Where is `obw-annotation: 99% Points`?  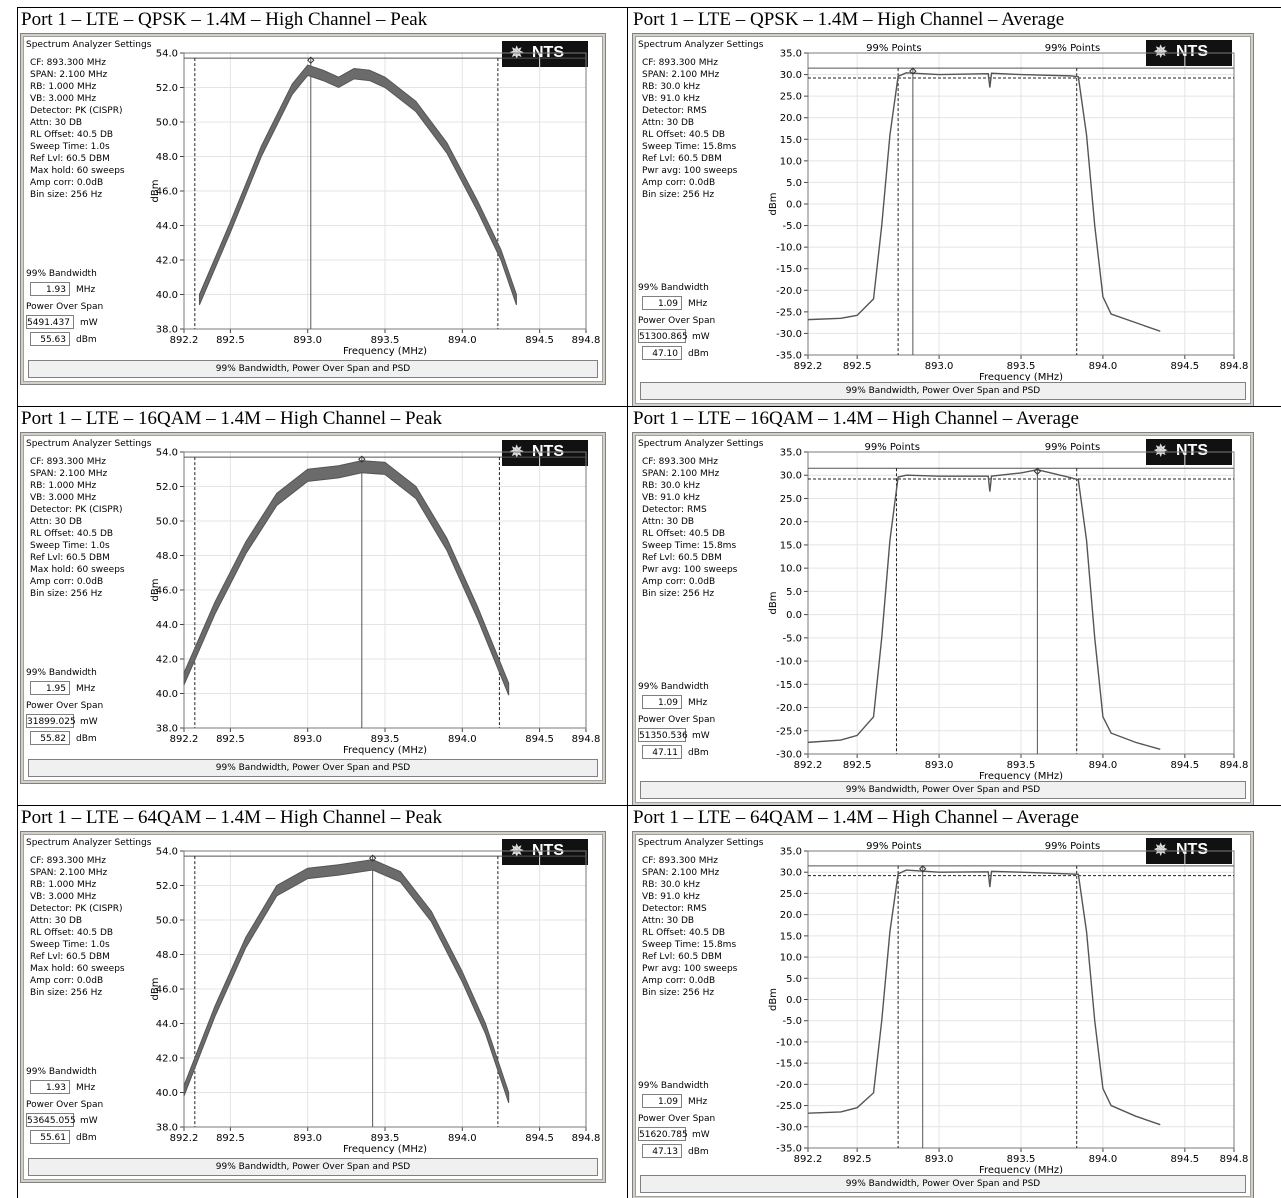
obw-annotation: 99% Points is located at coordinates (1072, 846).